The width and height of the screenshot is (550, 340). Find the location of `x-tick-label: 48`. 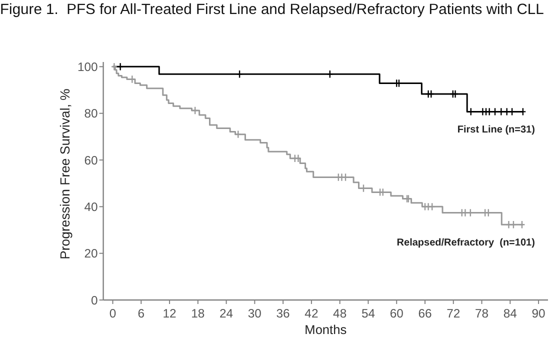

x-tick-label: 48 is located at coordinates (340, 313).